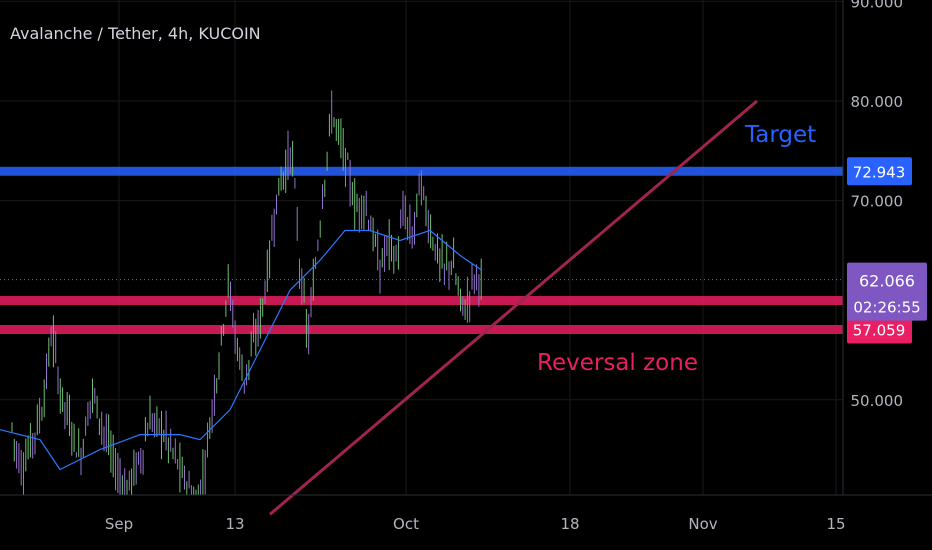 Image resolution: width=932 pixels, height=550 pixels. What do you see at coordinates (886, 308) in the screenshot?
I see `countdown-label: 02:26:55` at bounding box center [886, 308].